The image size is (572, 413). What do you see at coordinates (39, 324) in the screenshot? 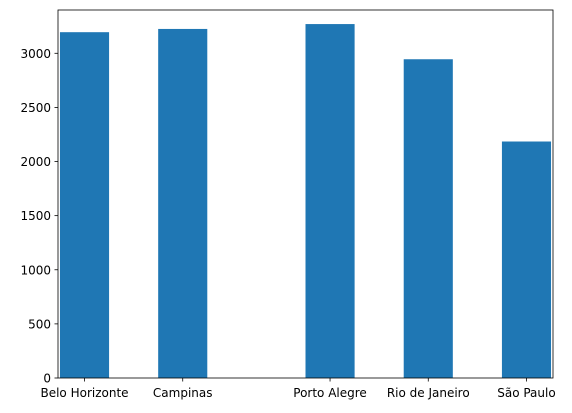
I see `y-tick-label: 500` at bounding box center [39, 324].